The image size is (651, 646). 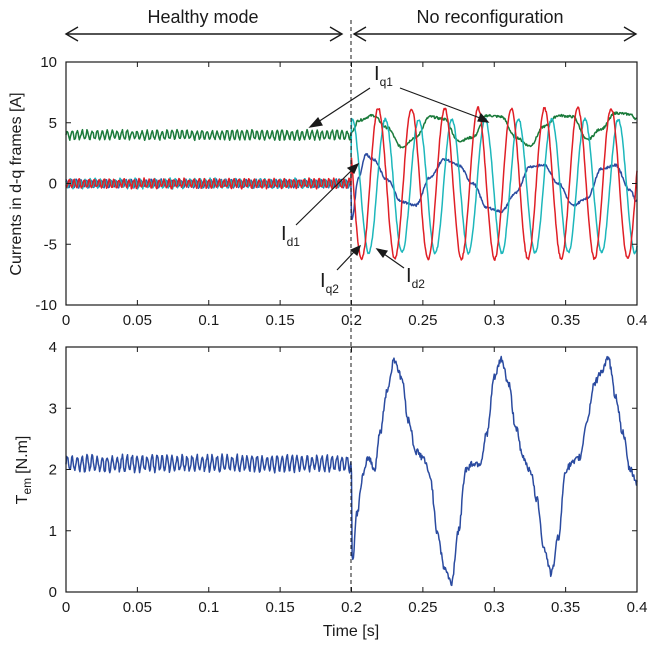 I want to click on id1-arrow, so click(x=324, y=197).